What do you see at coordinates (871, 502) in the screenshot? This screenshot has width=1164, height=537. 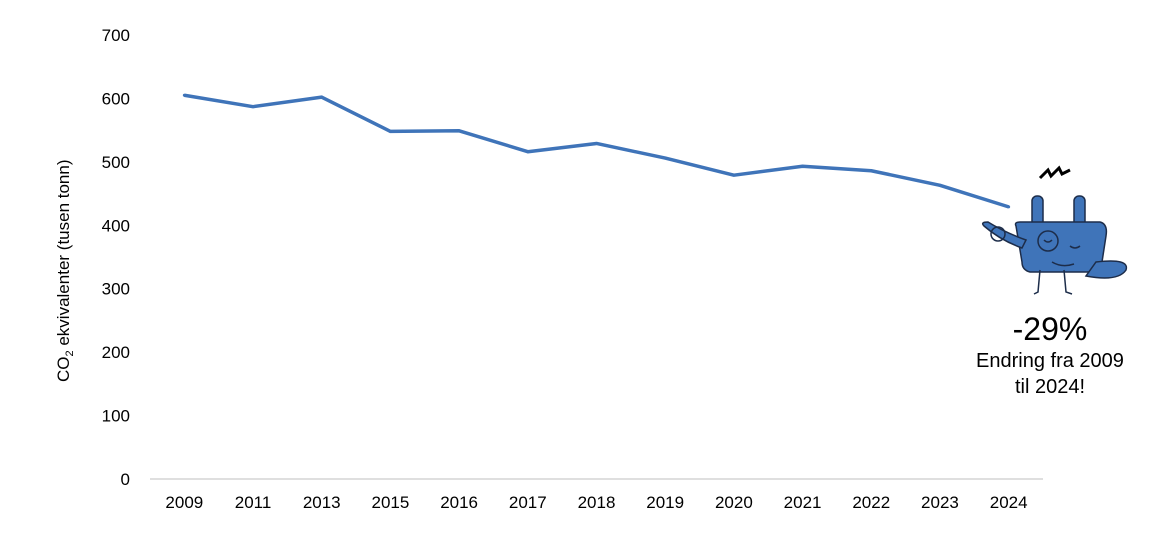 I see `x-tick-label: 2022` at bounding box center [871, 502].